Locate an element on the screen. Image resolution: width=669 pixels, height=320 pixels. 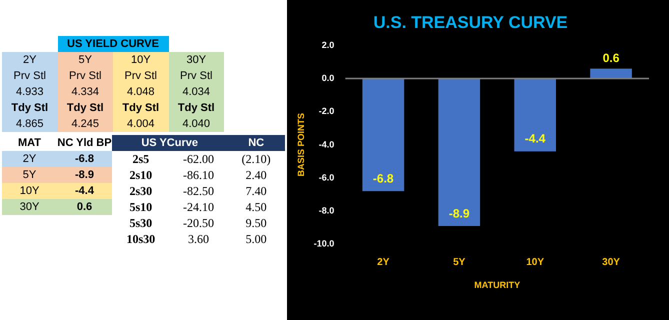
text: NC is located at coordinates (256, 143).